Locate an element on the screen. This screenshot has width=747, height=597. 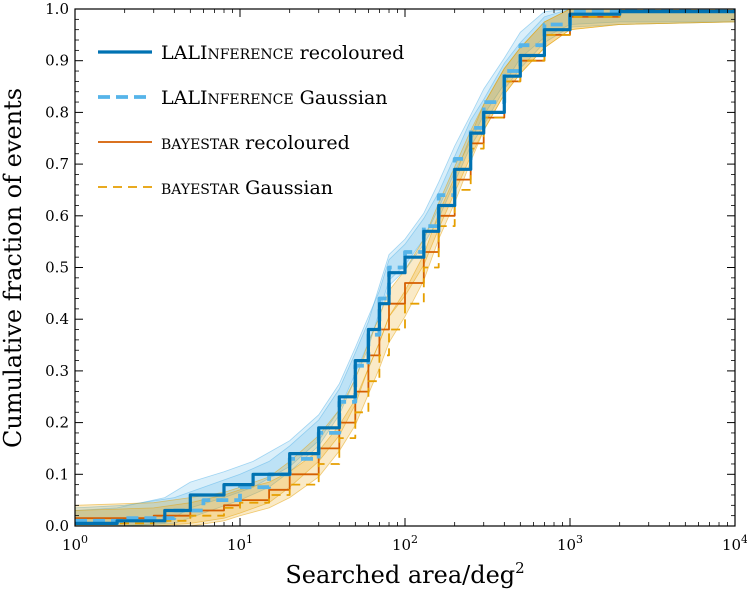
y-tick-label: 0.9 is located at coordinates (57, 61).